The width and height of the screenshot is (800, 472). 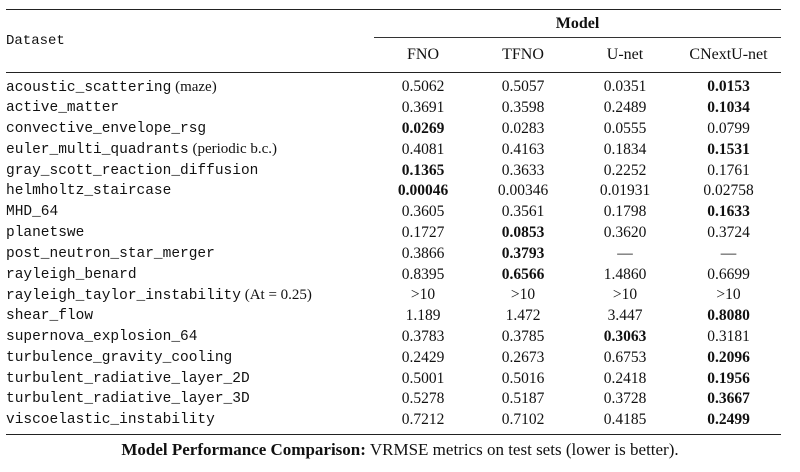 I want to click on dataset-name-cell: turbulent_radiative_layer_2D, so click(x=190, y=378).